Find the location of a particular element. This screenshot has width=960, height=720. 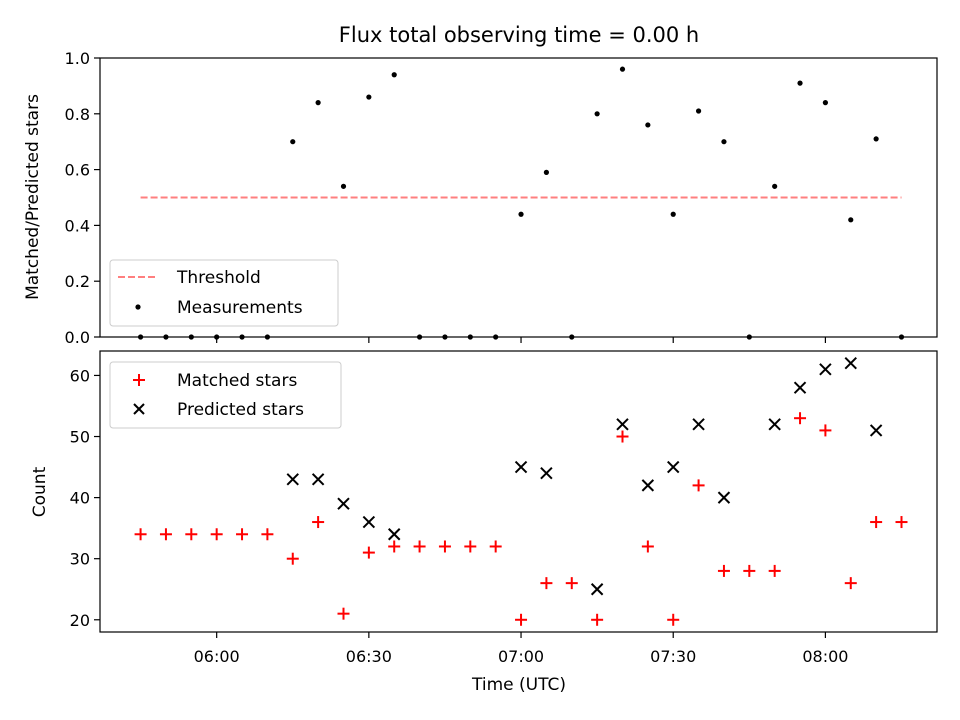

legend-measurements-label: Measurements is located at coordinates (240, 308).